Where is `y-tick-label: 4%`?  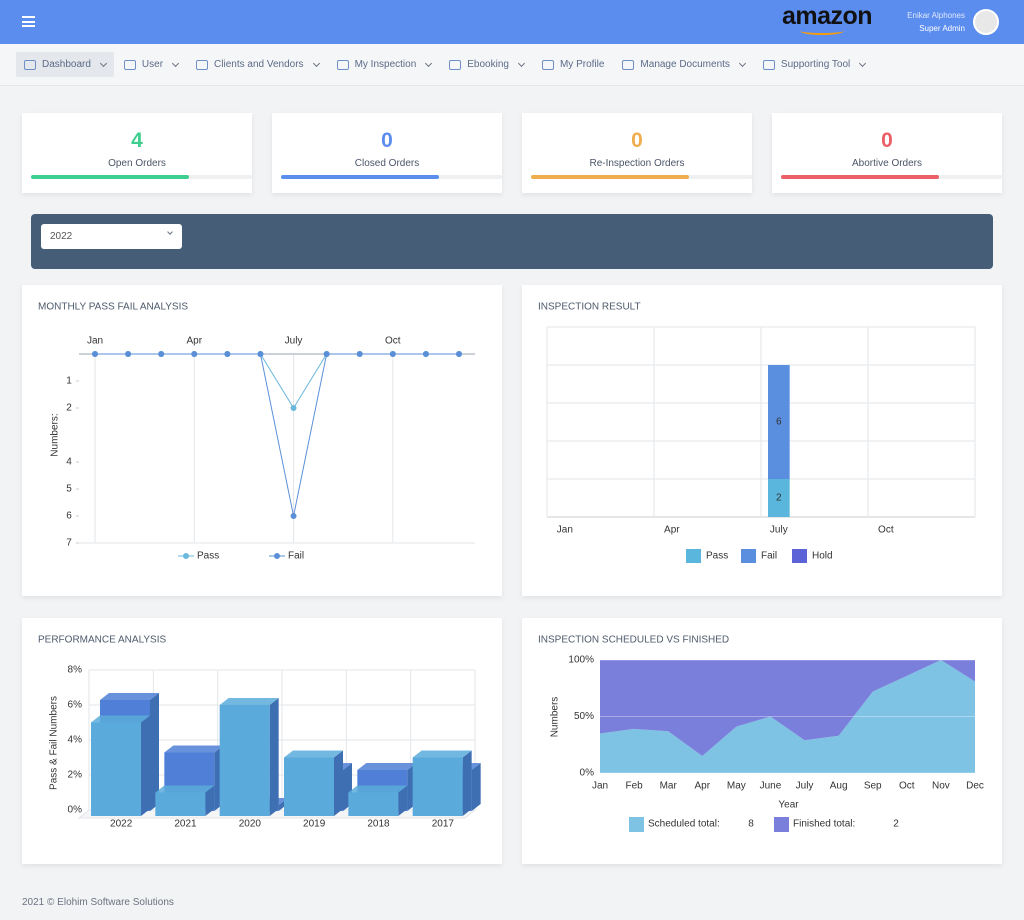 y-tick-label: 4% is located at coordinates (75, 740).